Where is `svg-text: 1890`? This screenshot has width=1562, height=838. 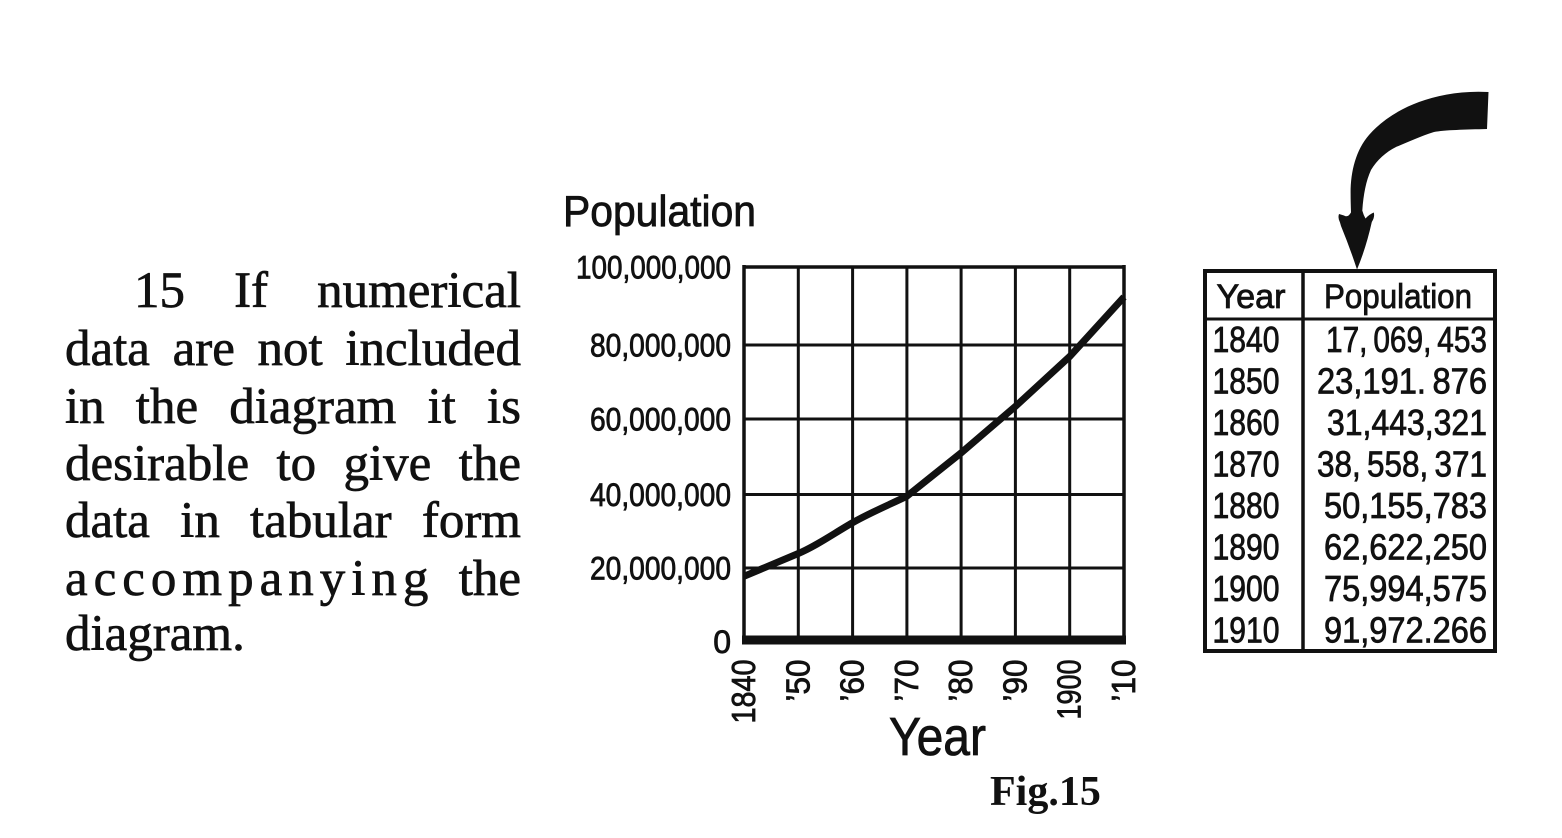 svg-text: 1890 is located at coordinates (1246, 547).